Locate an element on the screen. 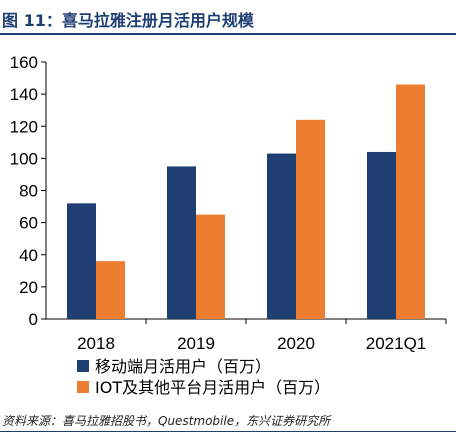 Image resolution: width=456 pixels, height=436 pixels. x-tick-label: 2018 is located at coordinates (96, 343).